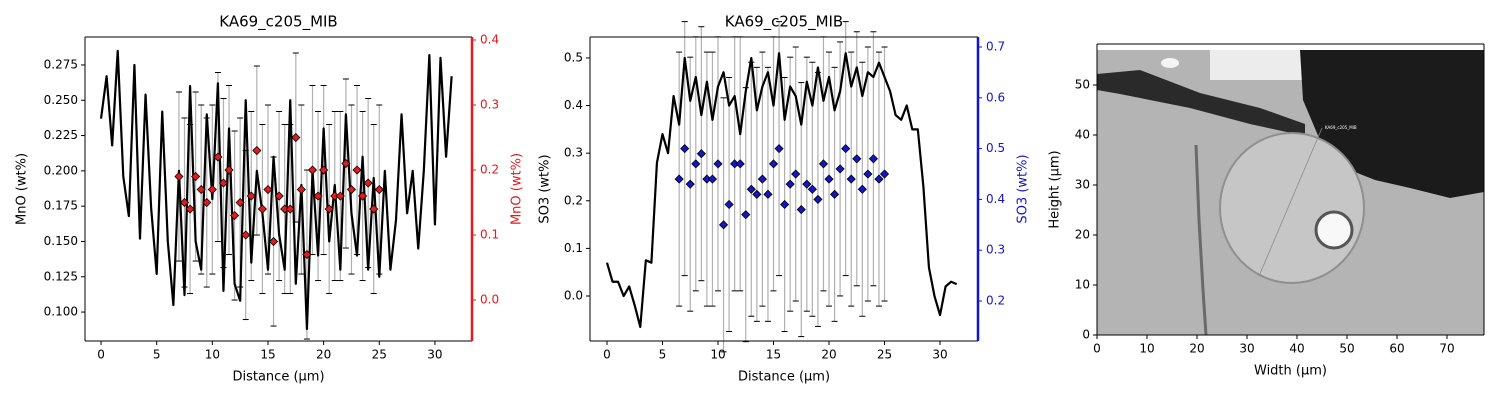  Describe the element at coordinates (1290, 371) in the screenshot. I see `x-axis-label: Width (µm)` at that location.